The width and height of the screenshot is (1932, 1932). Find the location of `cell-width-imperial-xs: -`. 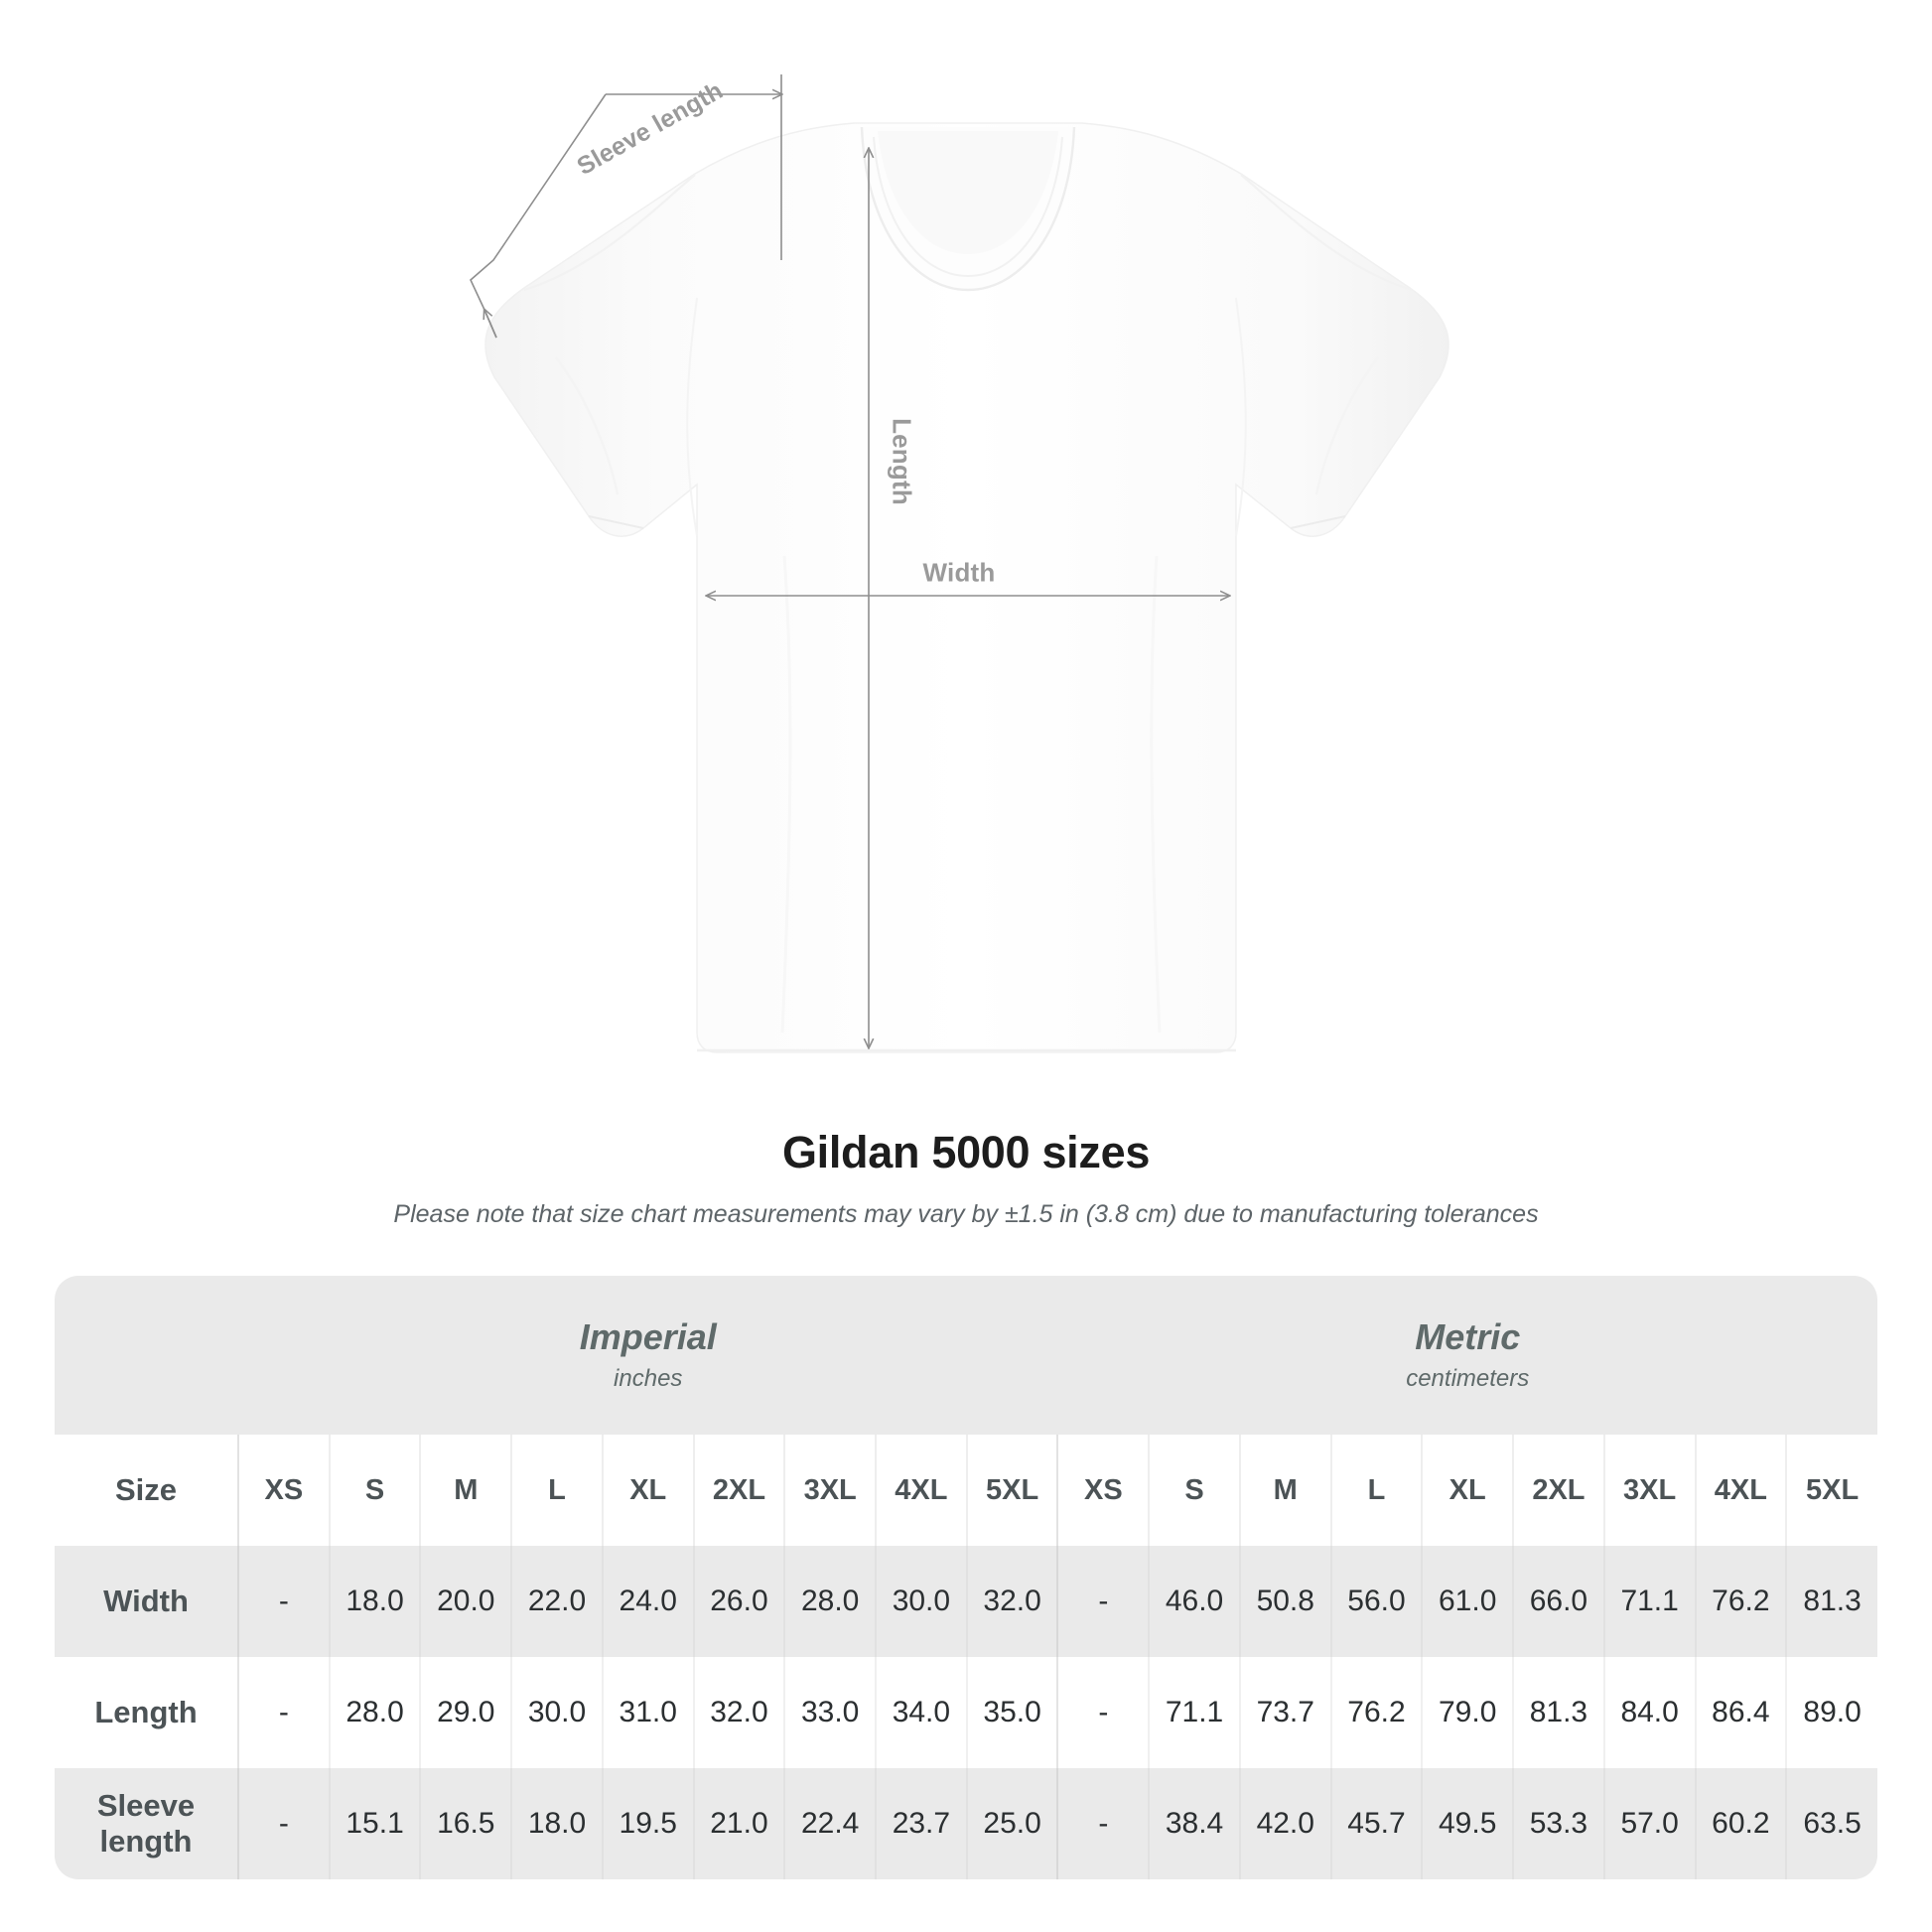

cell-width-imperial-xs: - is located at coordinates (283, 1602).